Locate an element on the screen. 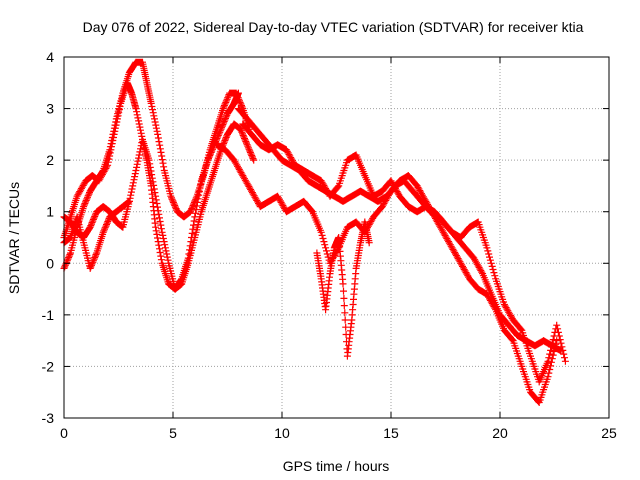 This screenshot has height=480, width=640. x-tick-label: 25 is located at coordinates (609, 433).